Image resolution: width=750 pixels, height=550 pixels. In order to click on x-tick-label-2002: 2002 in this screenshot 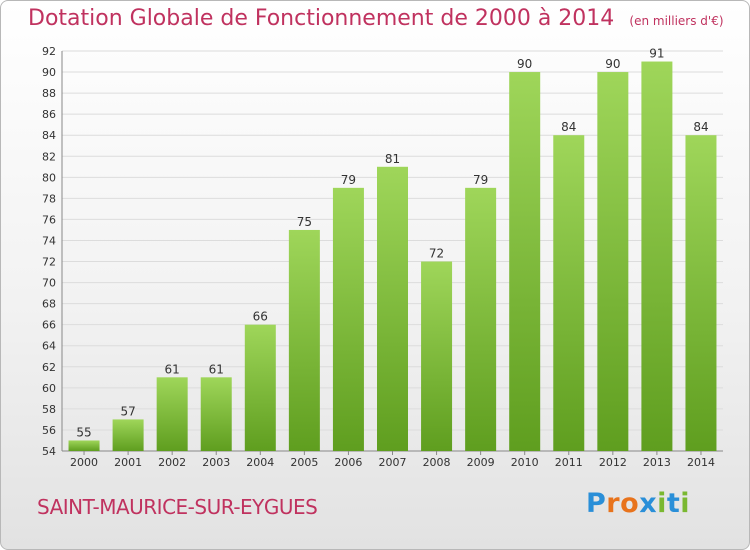, I will do `click(172, 462)`.